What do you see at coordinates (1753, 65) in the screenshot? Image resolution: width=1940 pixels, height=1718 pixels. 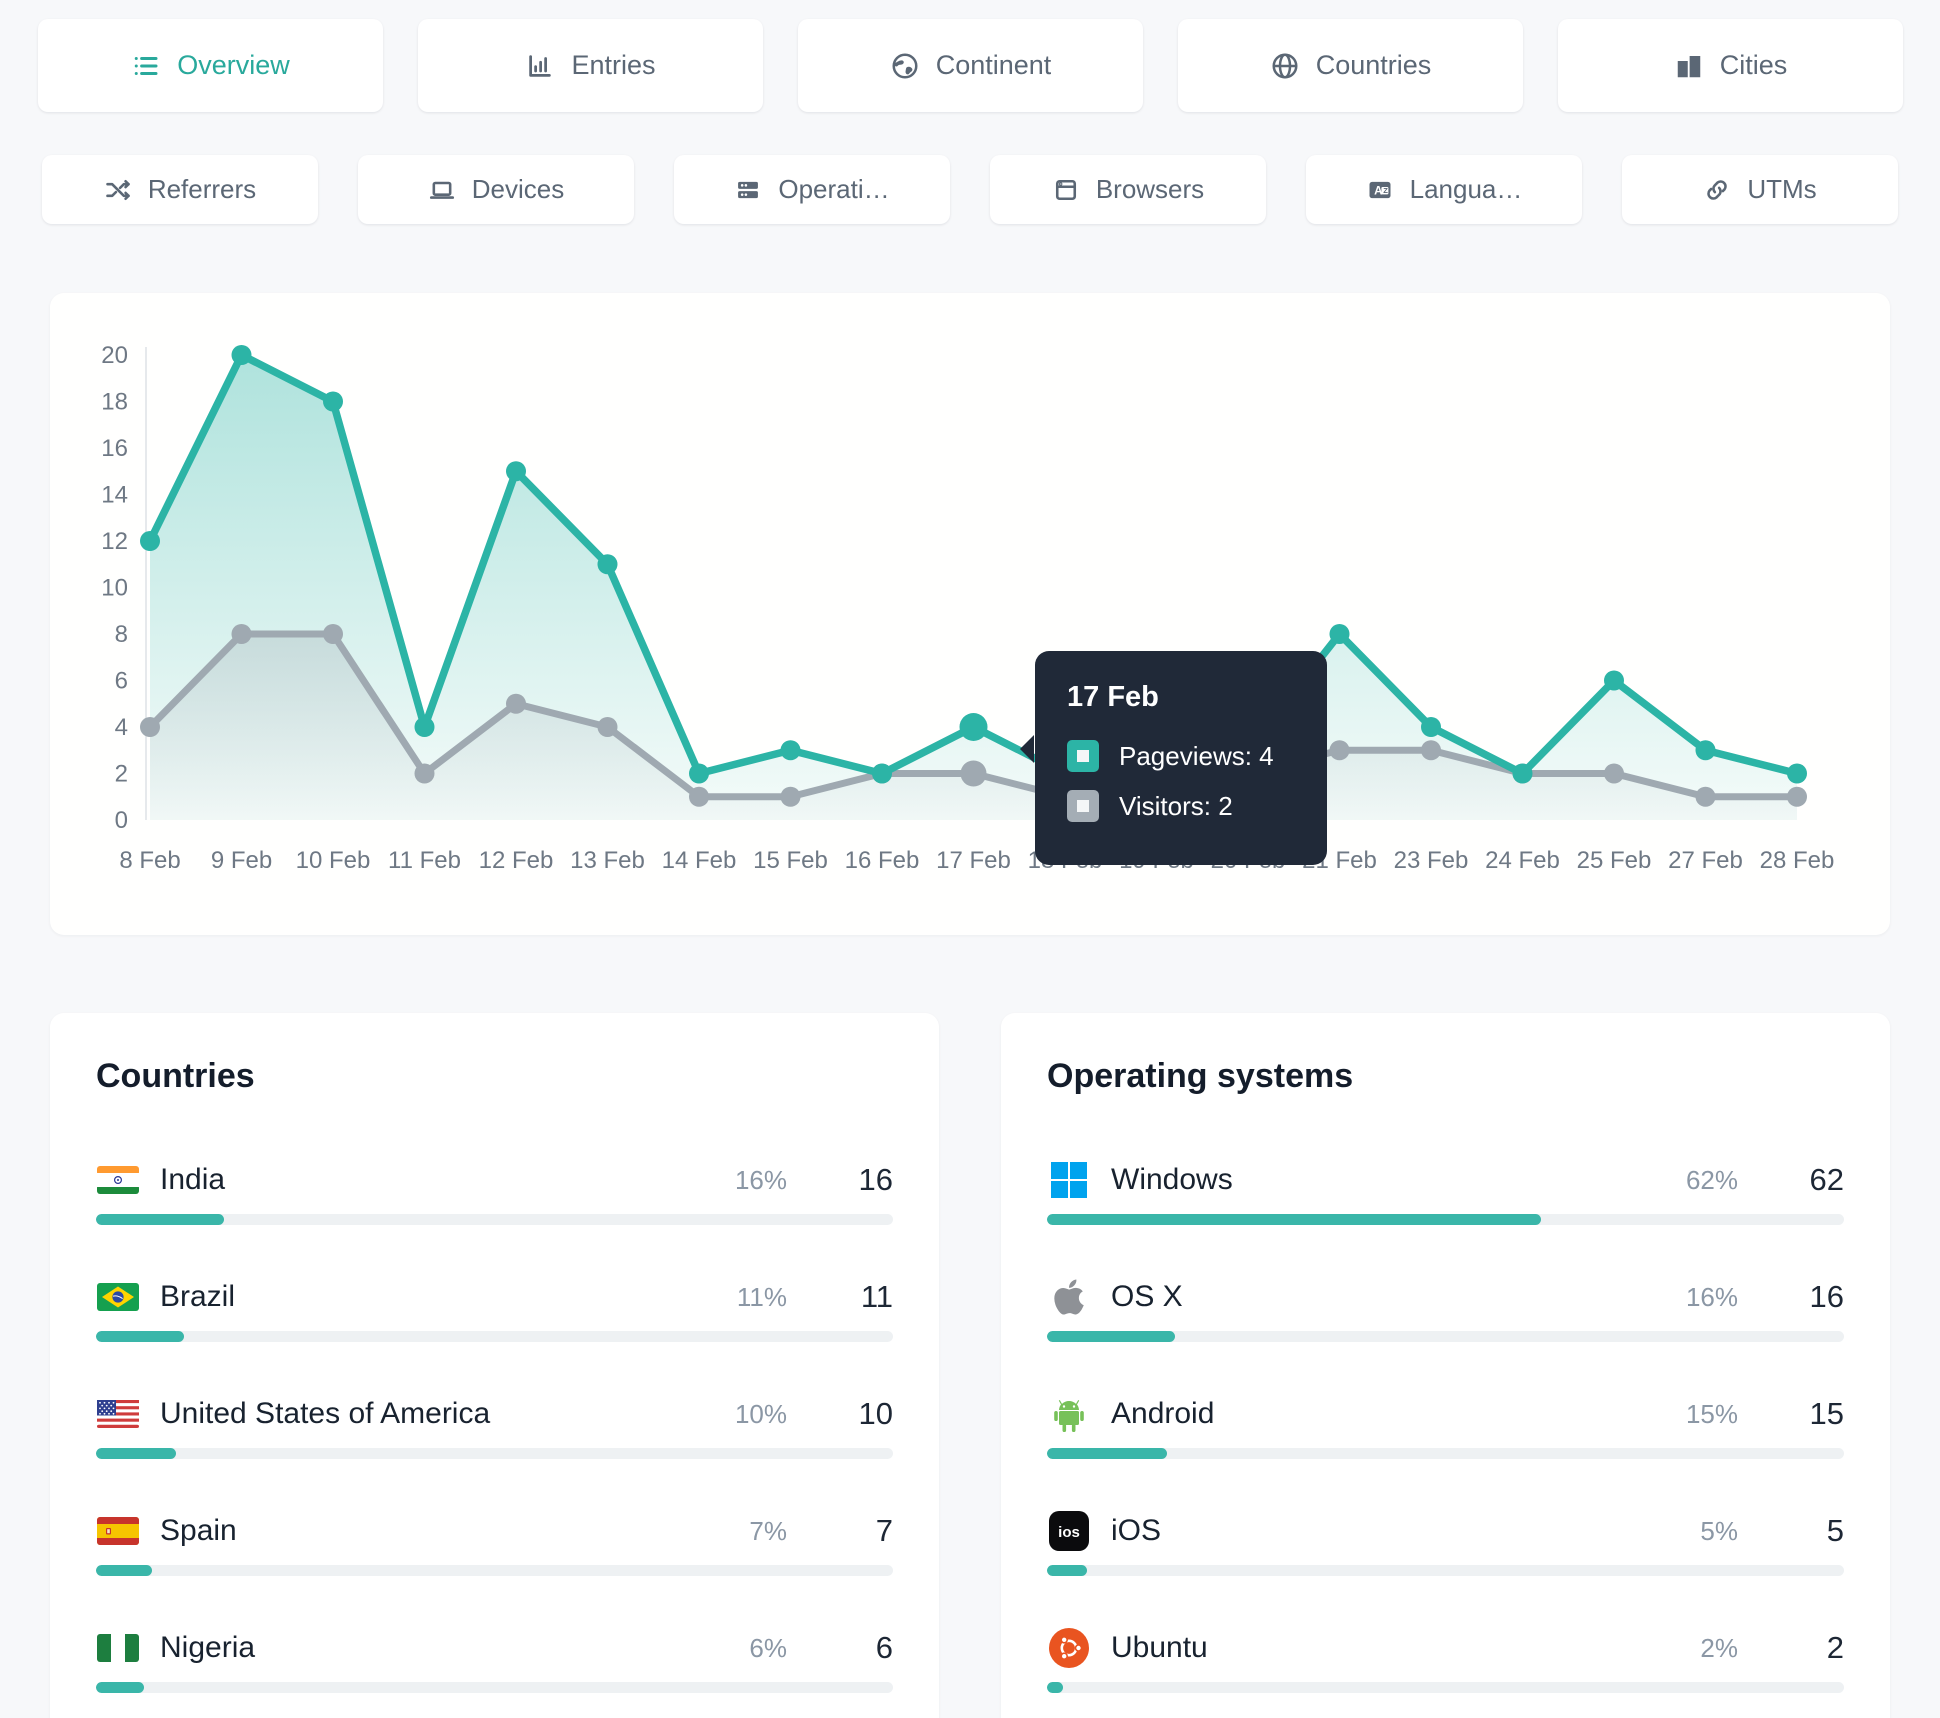 I see `tab-label: Cities` at bounding box center [1753, 65].